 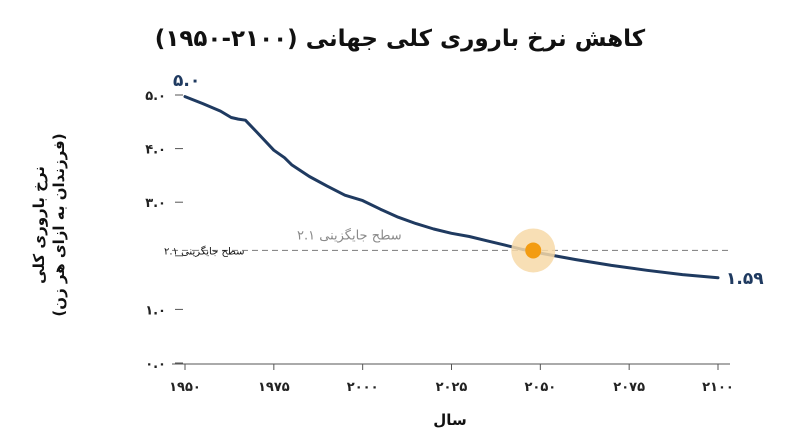 I want to click on x-tick-label: ۲۰۰۰, so click(x=363, y=387).